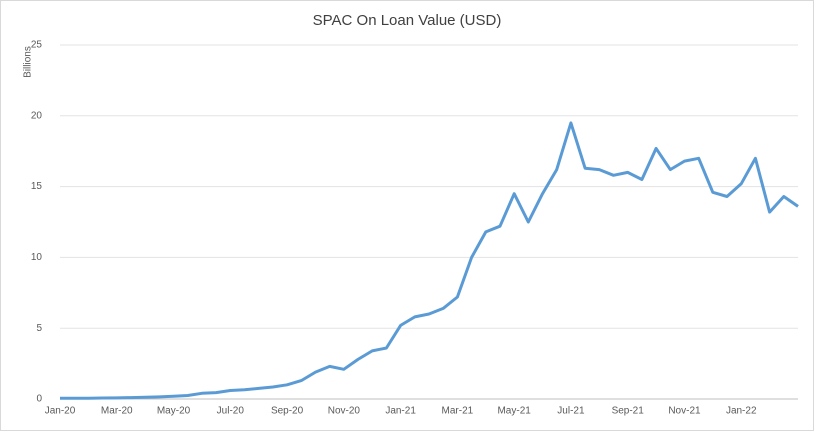 The width and height of the screenshot is (814, 431). What do you see at coordinates (37, 115) in the screenshot?
I see `y-tick-label: 20` at bounding box center [37, 115].